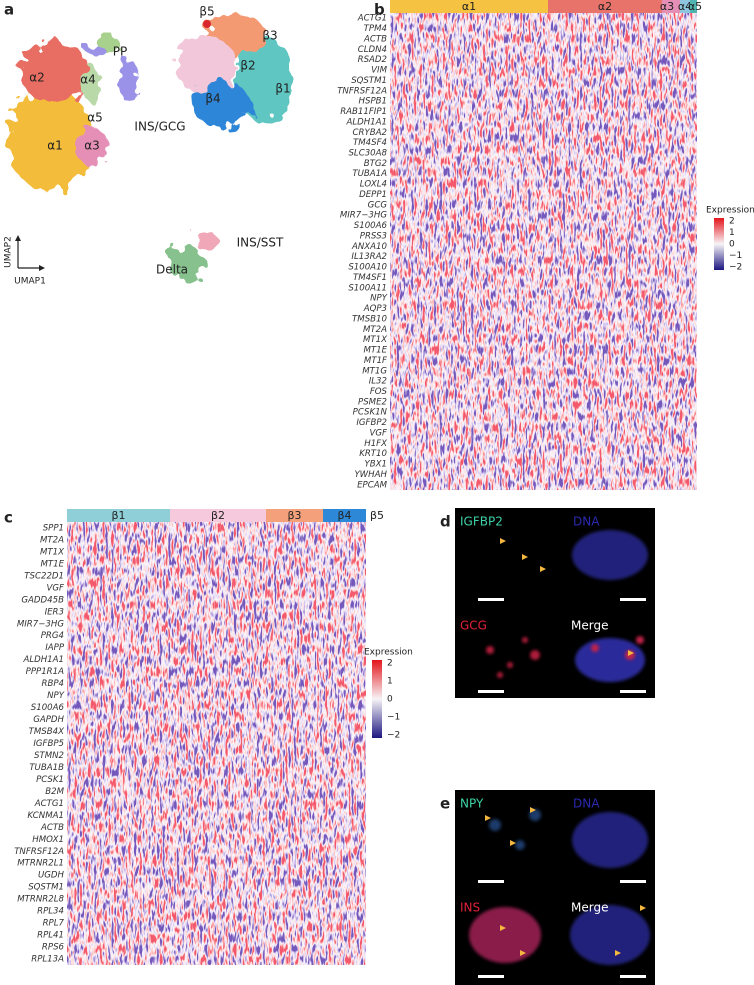 This screenshot has width=754, height=985. What do you see at coordinates (206, 12) in the screenshot?
I see `cluster-label: β5` at bounding box center [206, 12].